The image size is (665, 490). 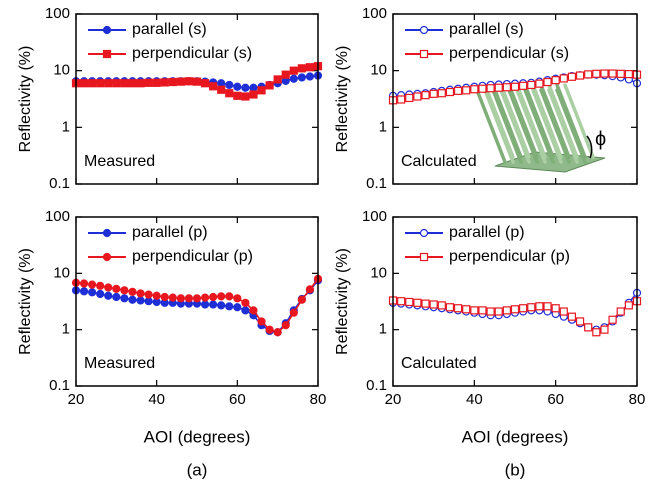 What do you see at coordinates (509, 256) in the screenshot?
I see `legend-label: perpendicular (p)` at bounding box center [509, 256].